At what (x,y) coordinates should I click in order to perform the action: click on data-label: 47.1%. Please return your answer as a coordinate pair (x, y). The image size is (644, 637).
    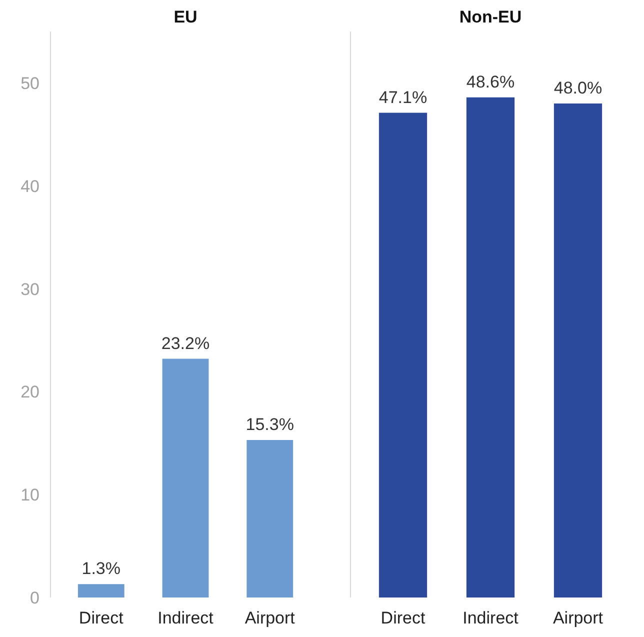
    Looking at the image, I should click on (403, 97).